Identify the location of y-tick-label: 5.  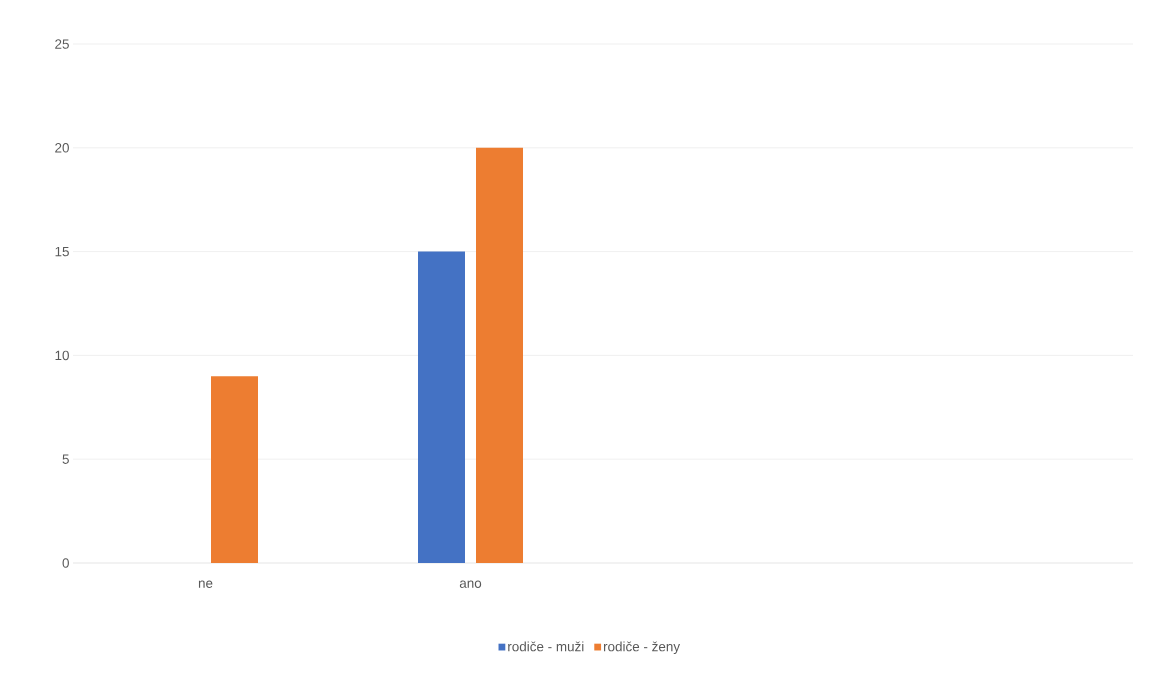
(65, 459).